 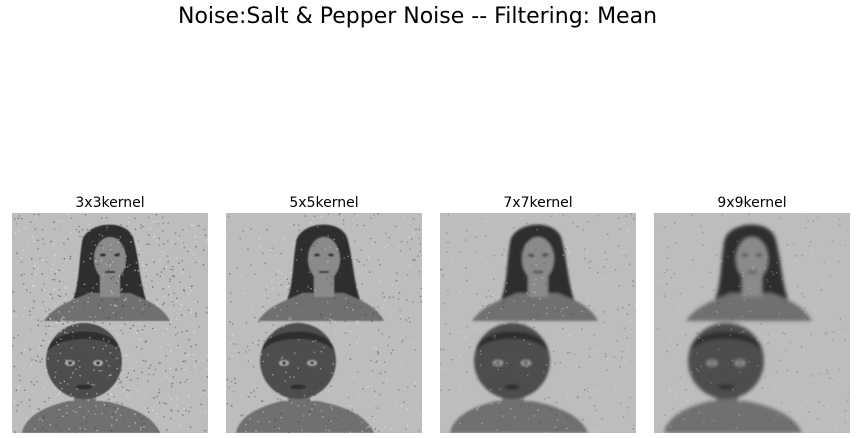 I want to click on panel-title: 3x3kernel, so click(x=110, y=203).